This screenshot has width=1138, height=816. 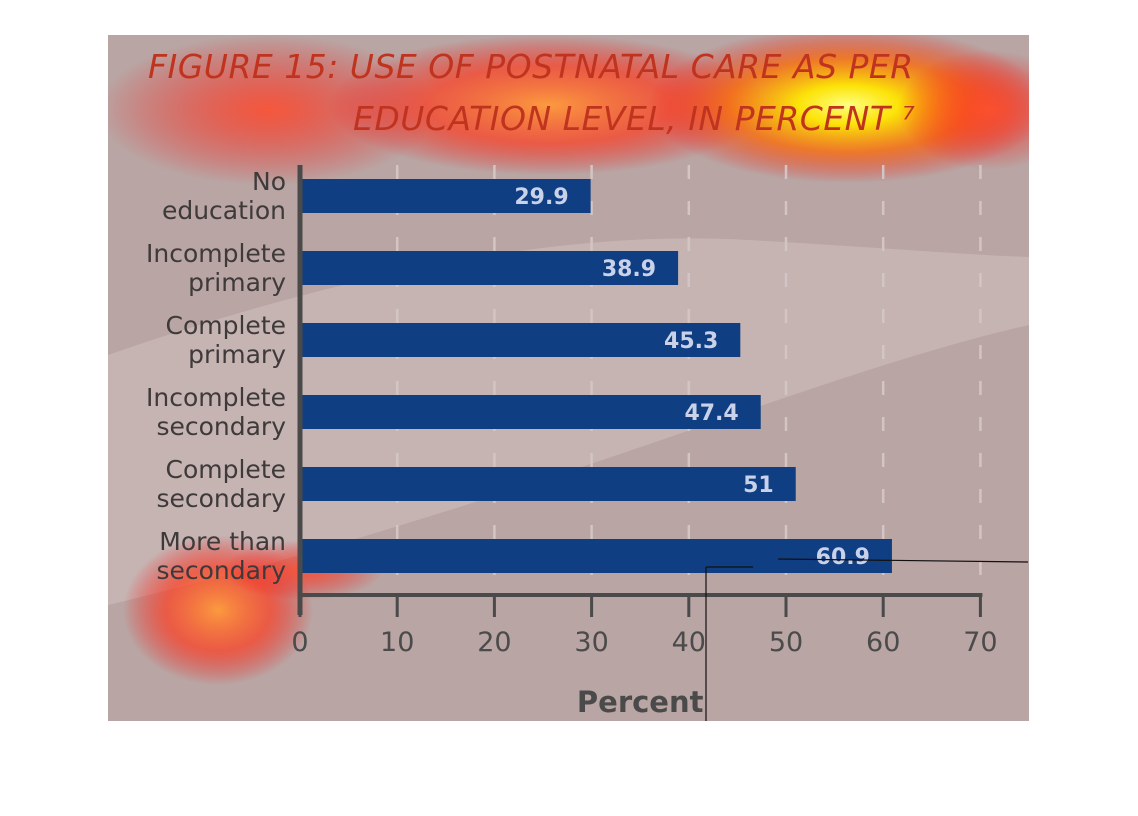 What do you see at coordinates (786, 642) in the screenshot?
I see `x-tick-label: 50` at bounding box center [786, 642].